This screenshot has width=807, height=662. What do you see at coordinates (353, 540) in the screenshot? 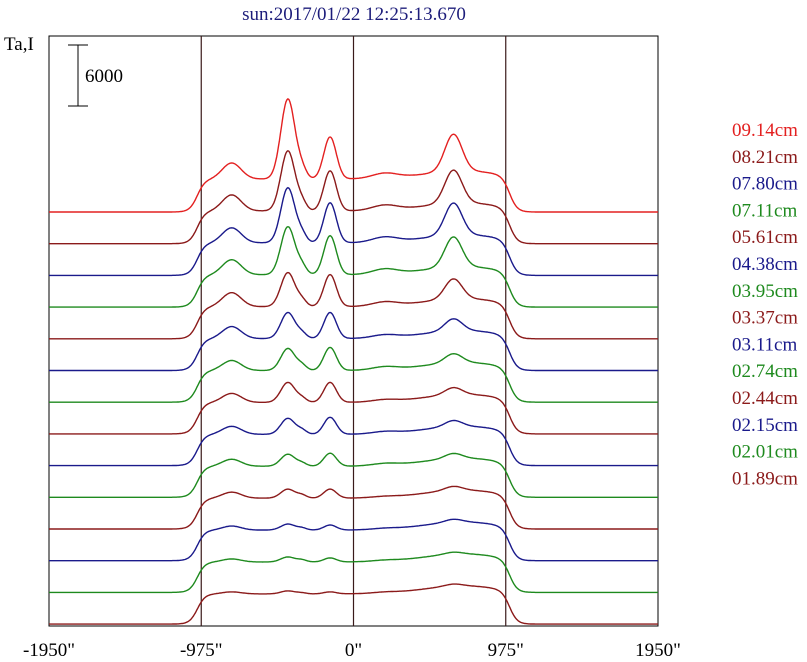
I see `series-line-02.15cm` at bounding box center [353, 540].